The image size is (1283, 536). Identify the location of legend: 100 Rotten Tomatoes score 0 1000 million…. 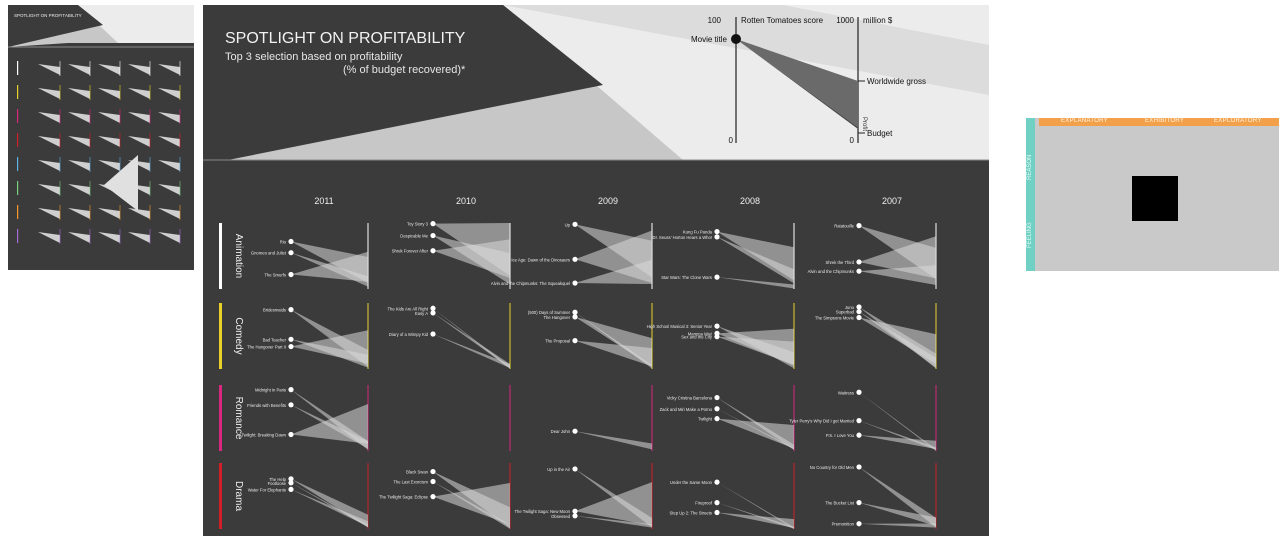
(808, 80).